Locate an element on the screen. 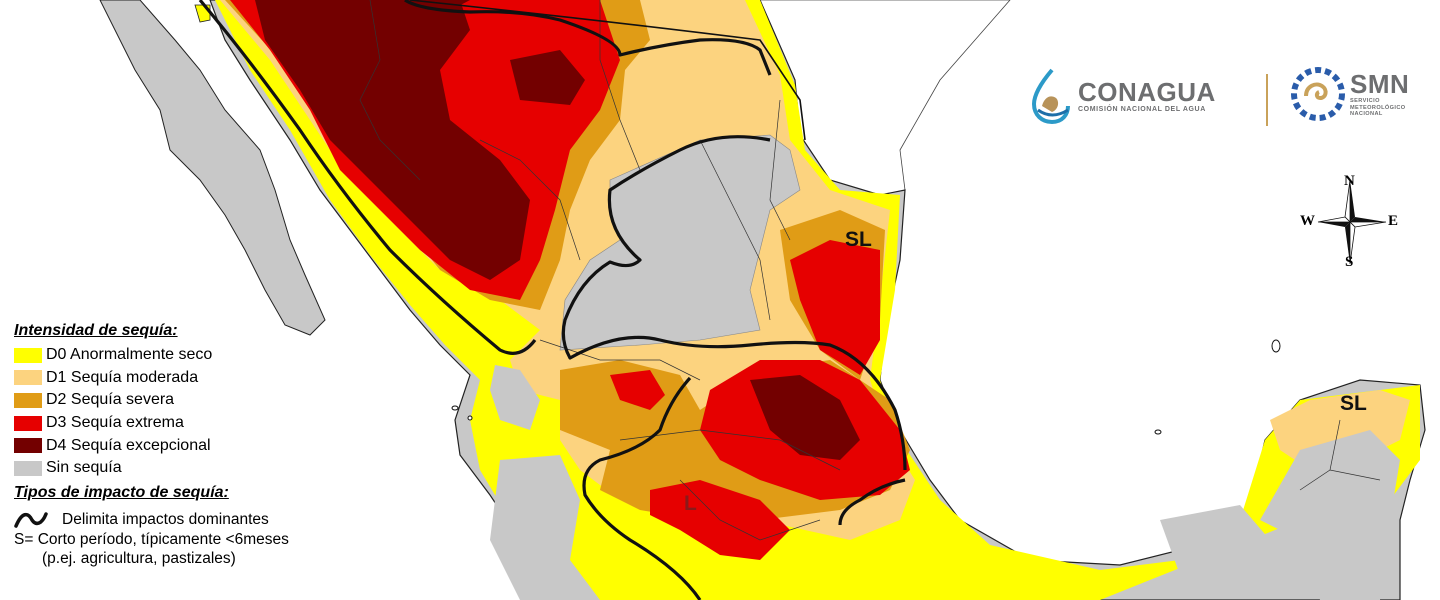 The width and height of the screenshot is (1440, 600). legend-short-term-examples: (p.ej. agricultura, pastizales) is located at coordinates (139, 558).